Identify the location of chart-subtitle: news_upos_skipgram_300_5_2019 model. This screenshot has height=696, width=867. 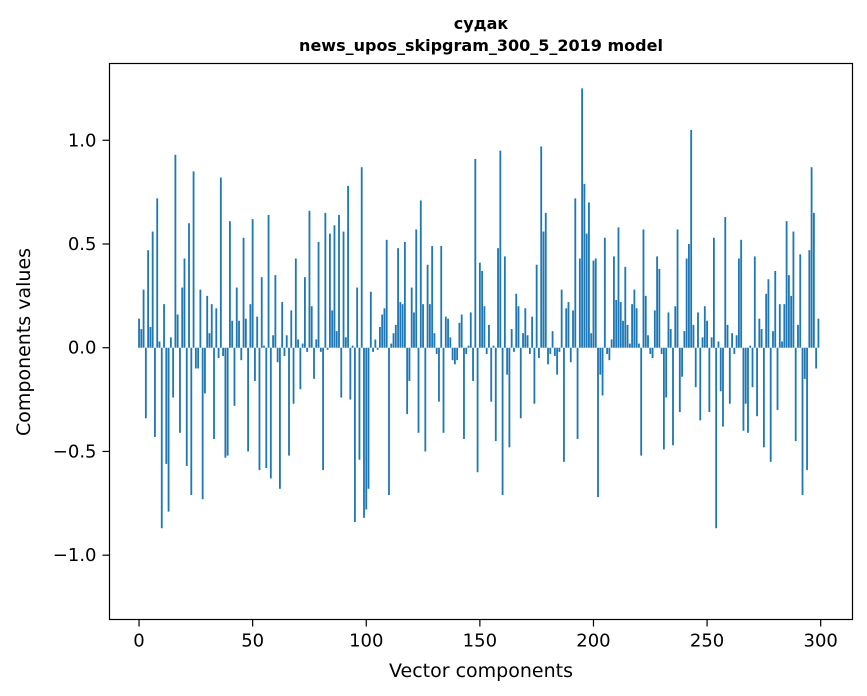
(481, 45).